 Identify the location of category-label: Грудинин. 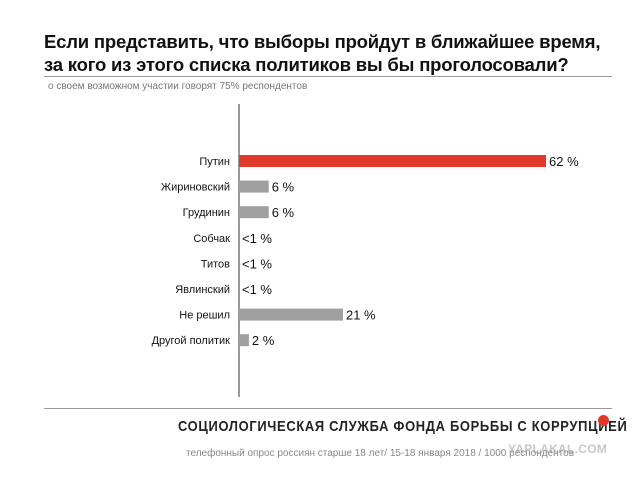
(206, 213).